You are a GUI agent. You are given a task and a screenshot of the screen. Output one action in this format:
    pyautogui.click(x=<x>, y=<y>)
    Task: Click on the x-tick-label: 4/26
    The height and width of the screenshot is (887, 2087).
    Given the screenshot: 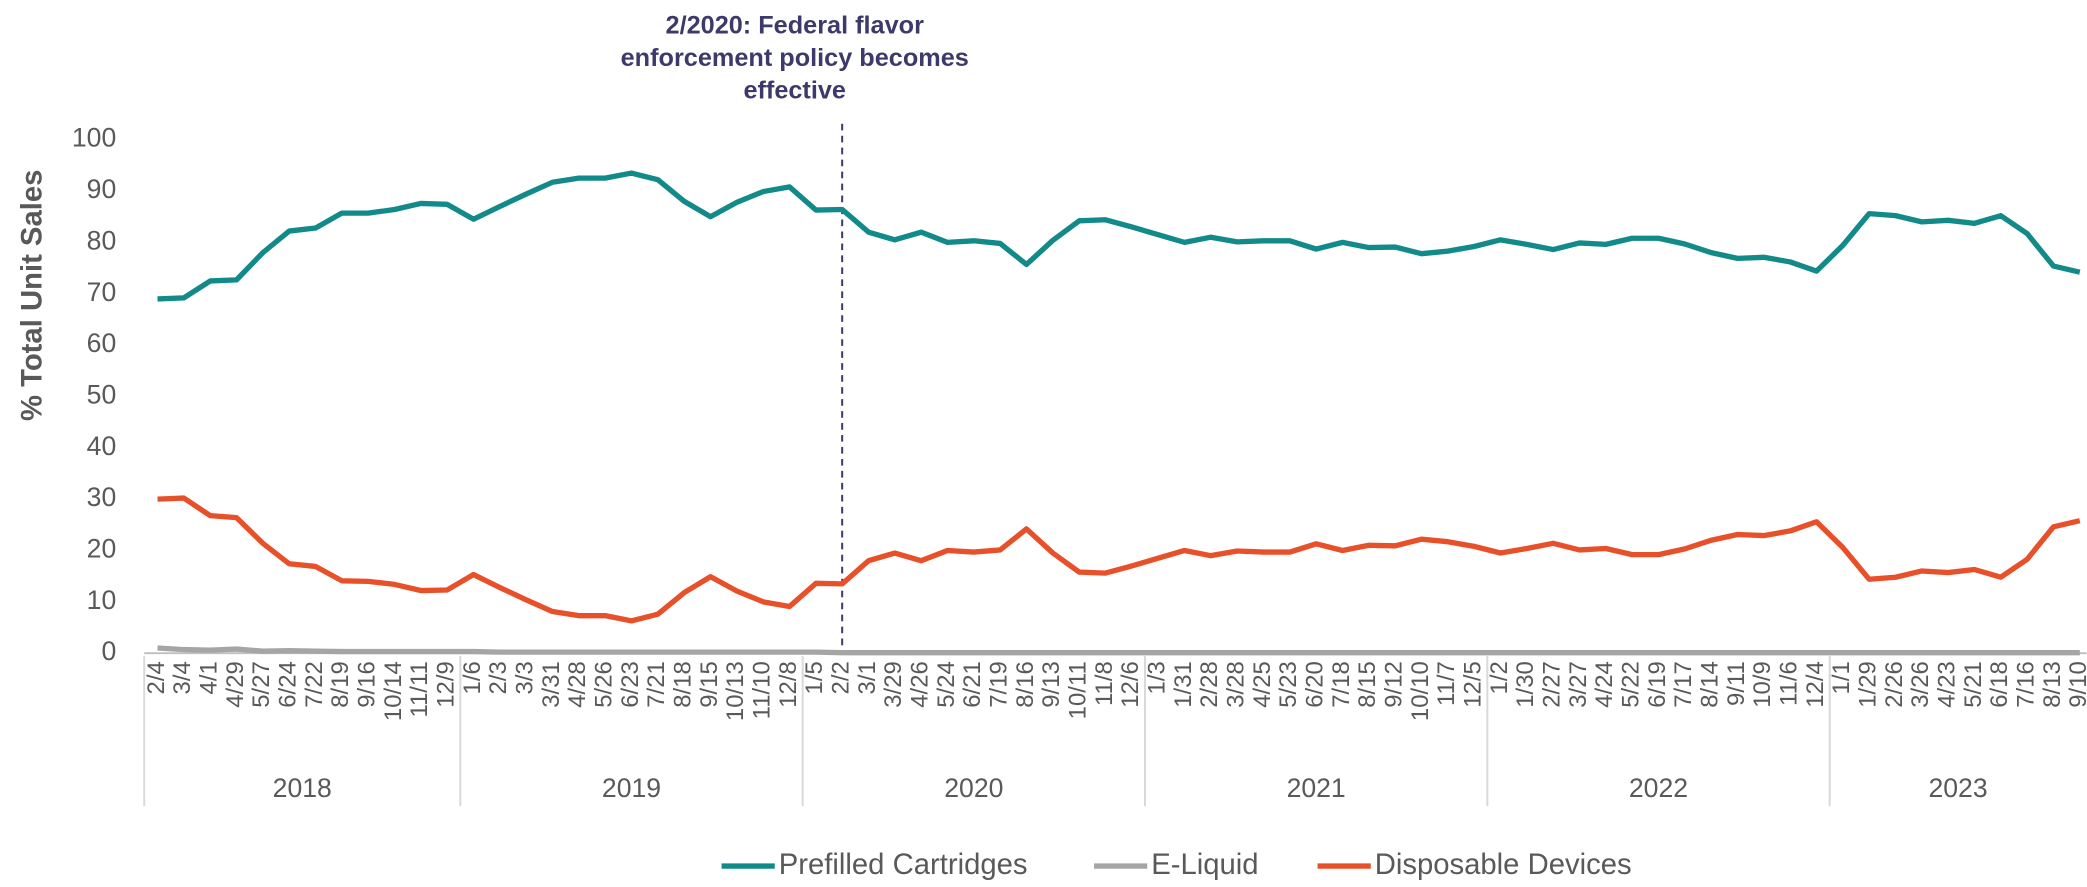 What is the action you would take?
    pyautogui.click(x=919, y=684)
    